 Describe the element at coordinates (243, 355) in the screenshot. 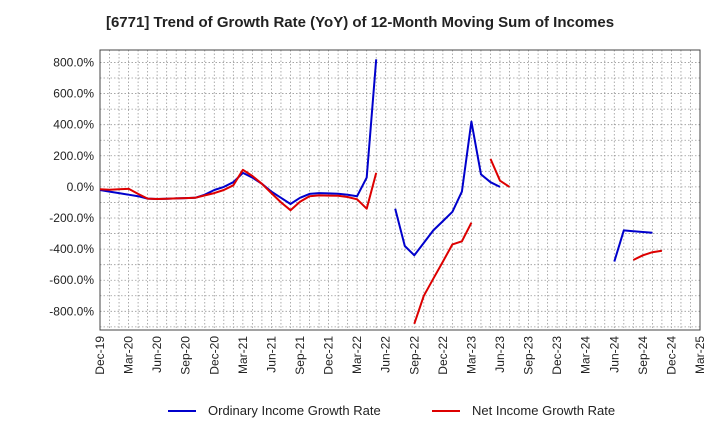

I see `x-tick-label: Mar-21` at that location.